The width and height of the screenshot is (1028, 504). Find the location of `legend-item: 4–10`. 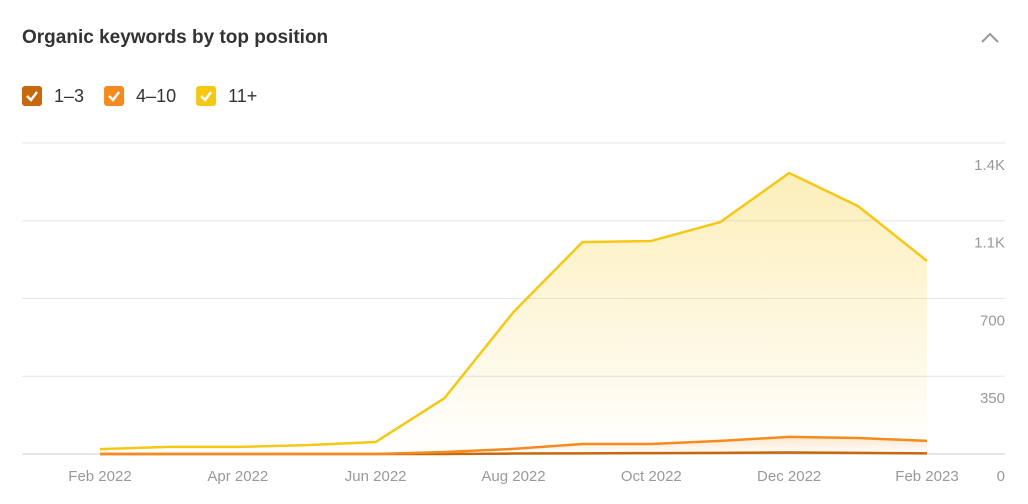

legend-item: 4–10 is located at coordinates (140, 96).